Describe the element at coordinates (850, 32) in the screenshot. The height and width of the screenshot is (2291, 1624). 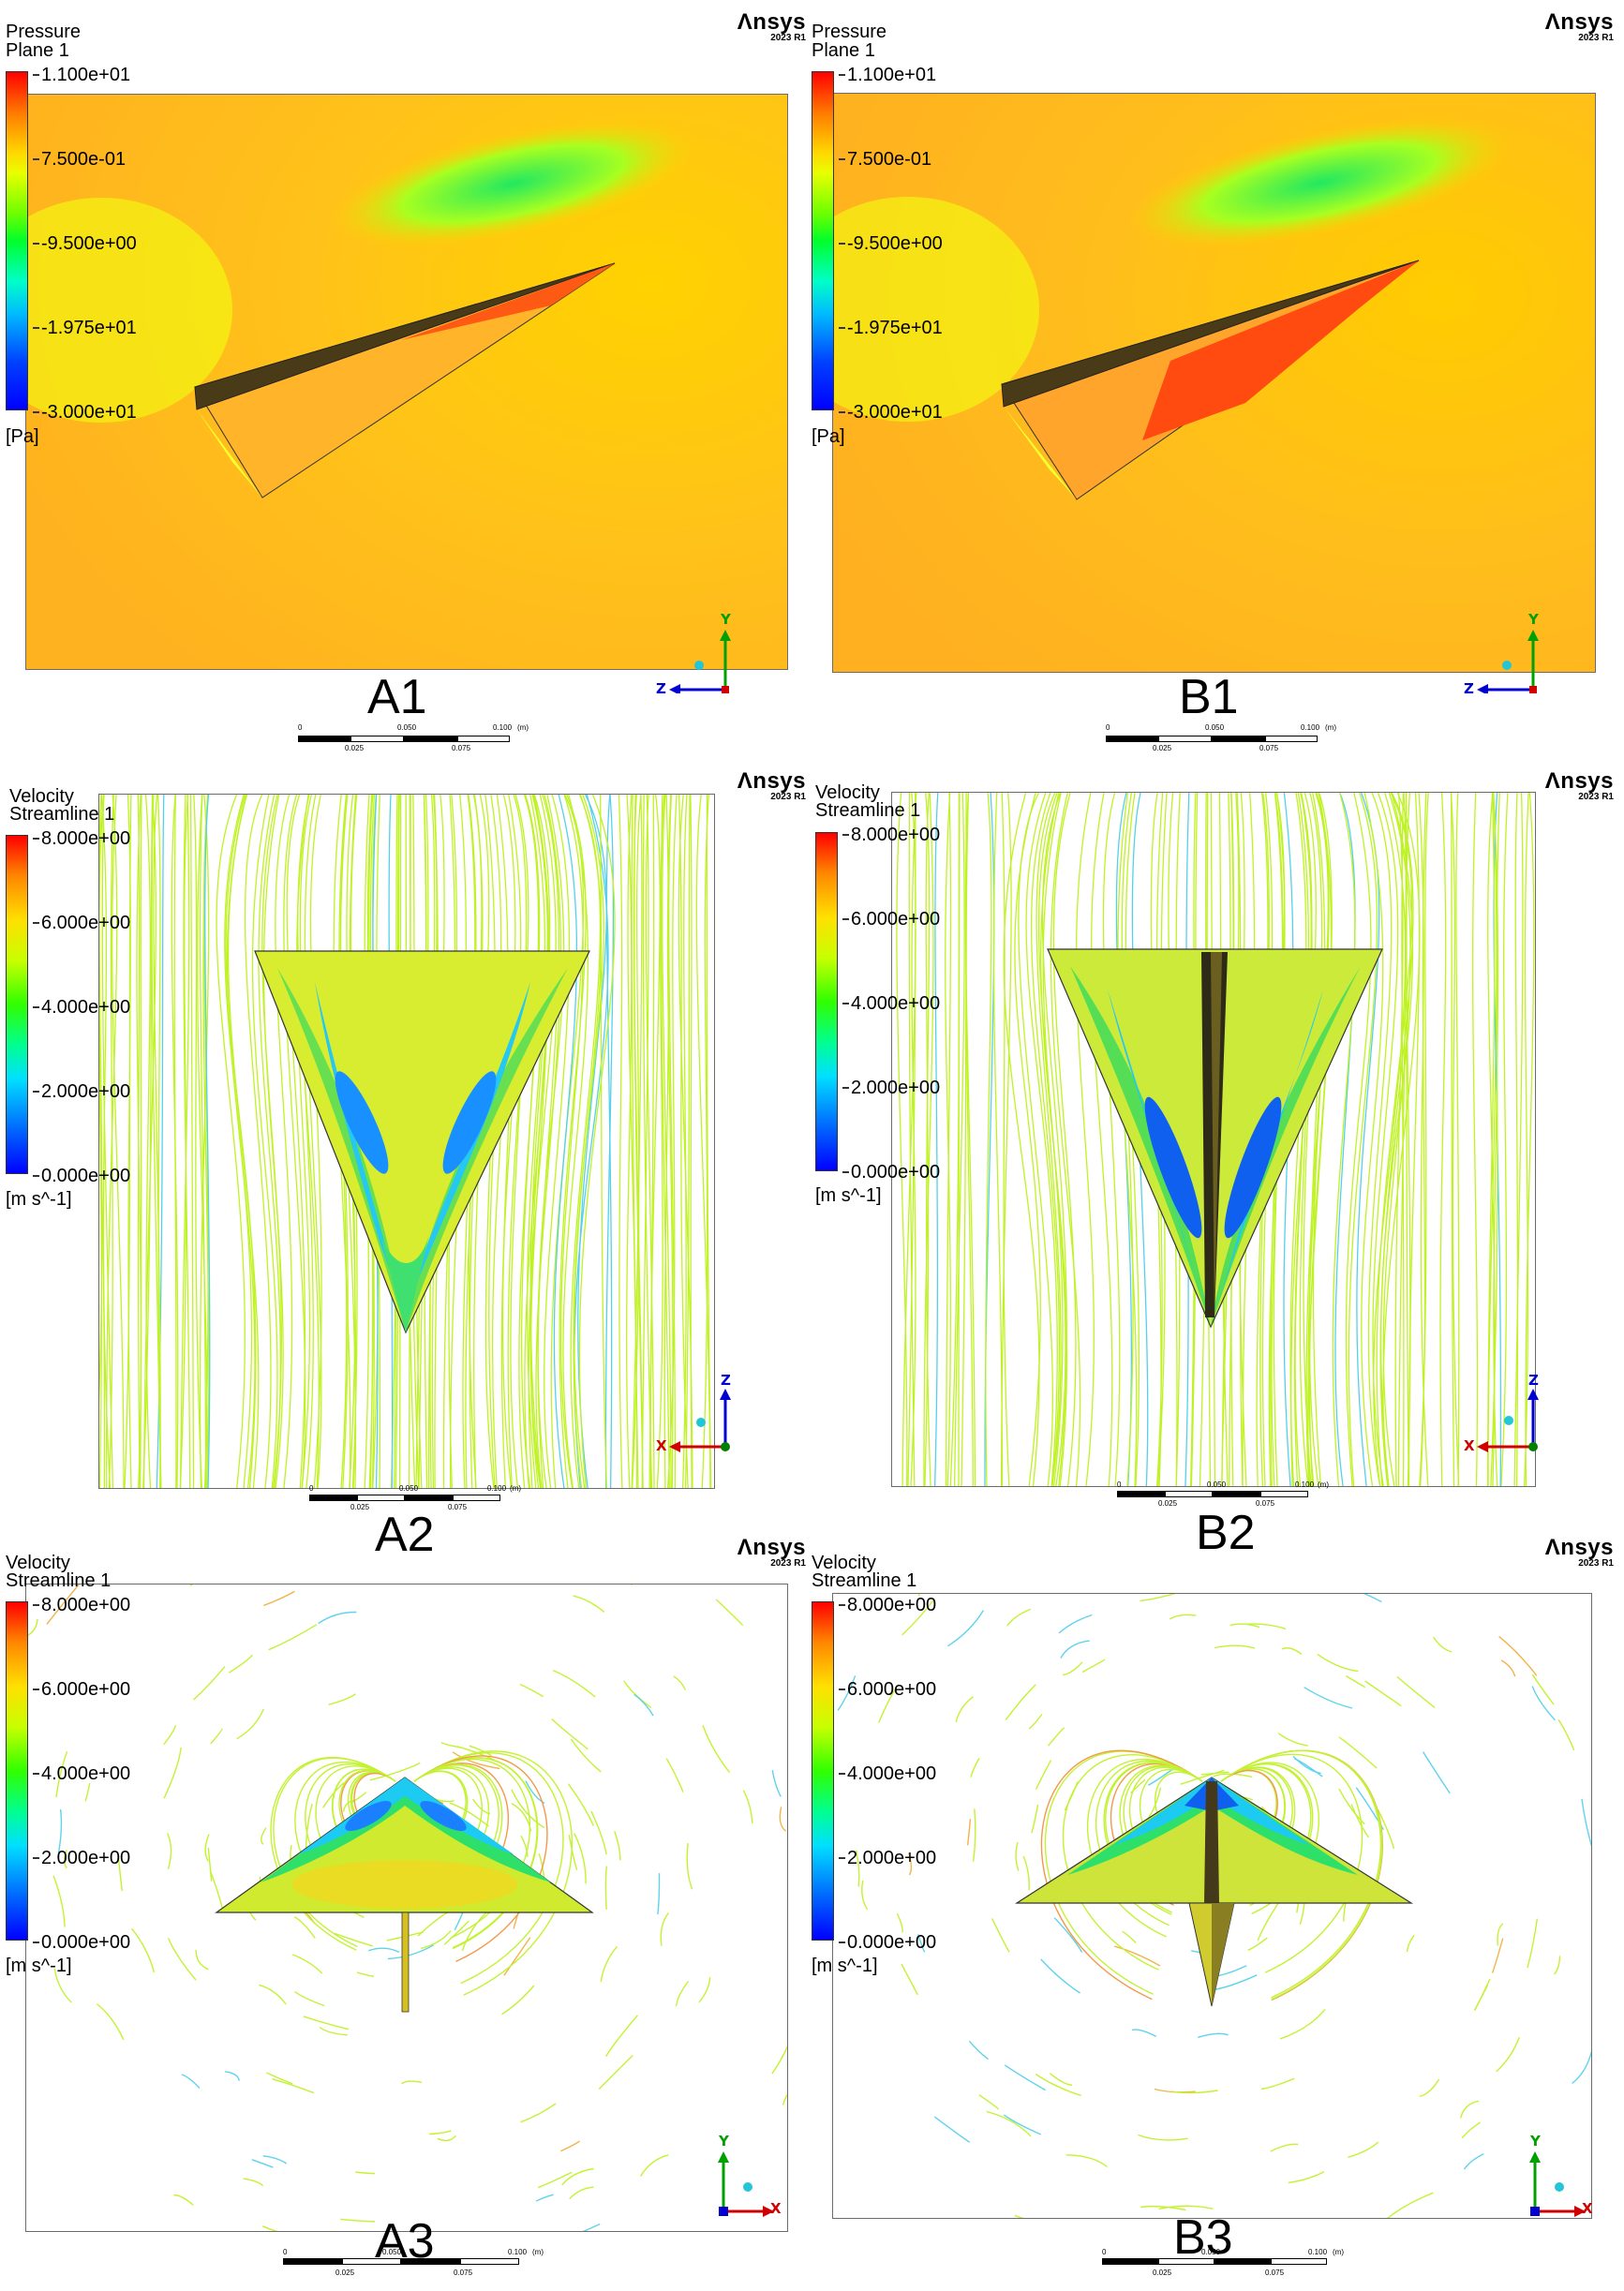
I see `legend-title: Pressure` at that location.